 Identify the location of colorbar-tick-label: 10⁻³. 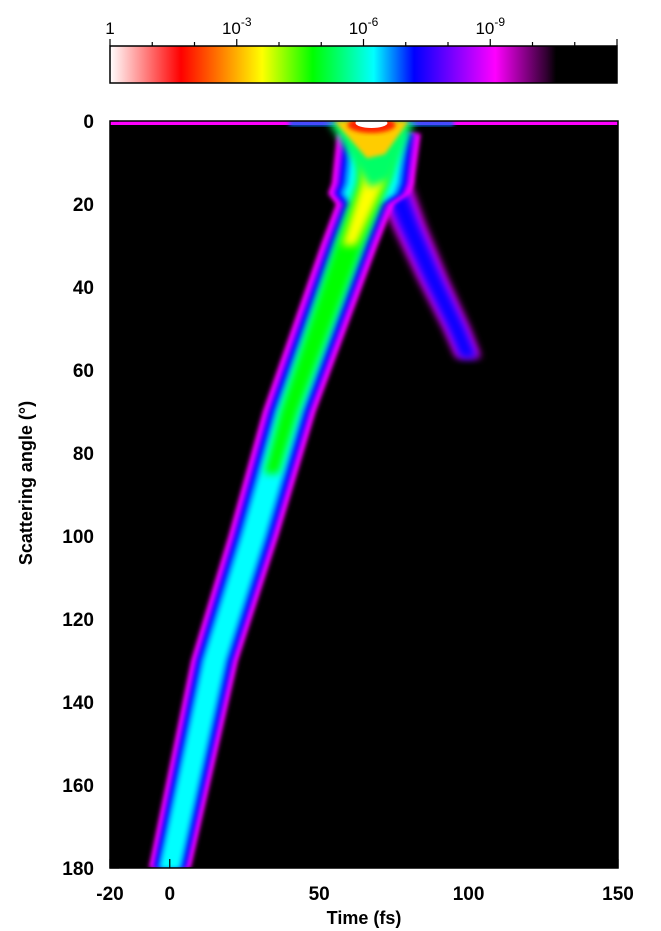
(237, 26).